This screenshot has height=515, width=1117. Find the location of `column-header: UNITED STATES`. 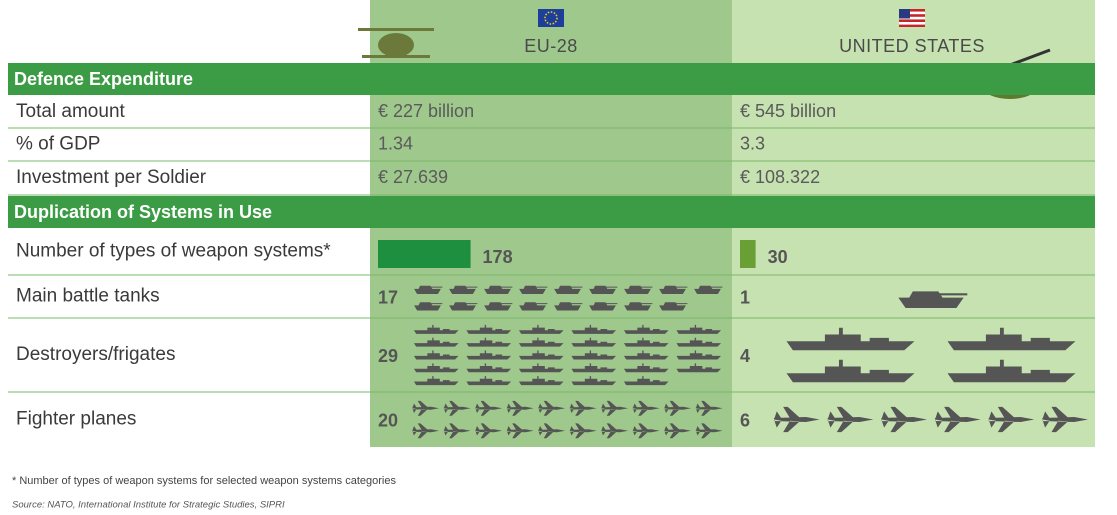

column-header: UNITED STATES is located at coordinates (912, 46).